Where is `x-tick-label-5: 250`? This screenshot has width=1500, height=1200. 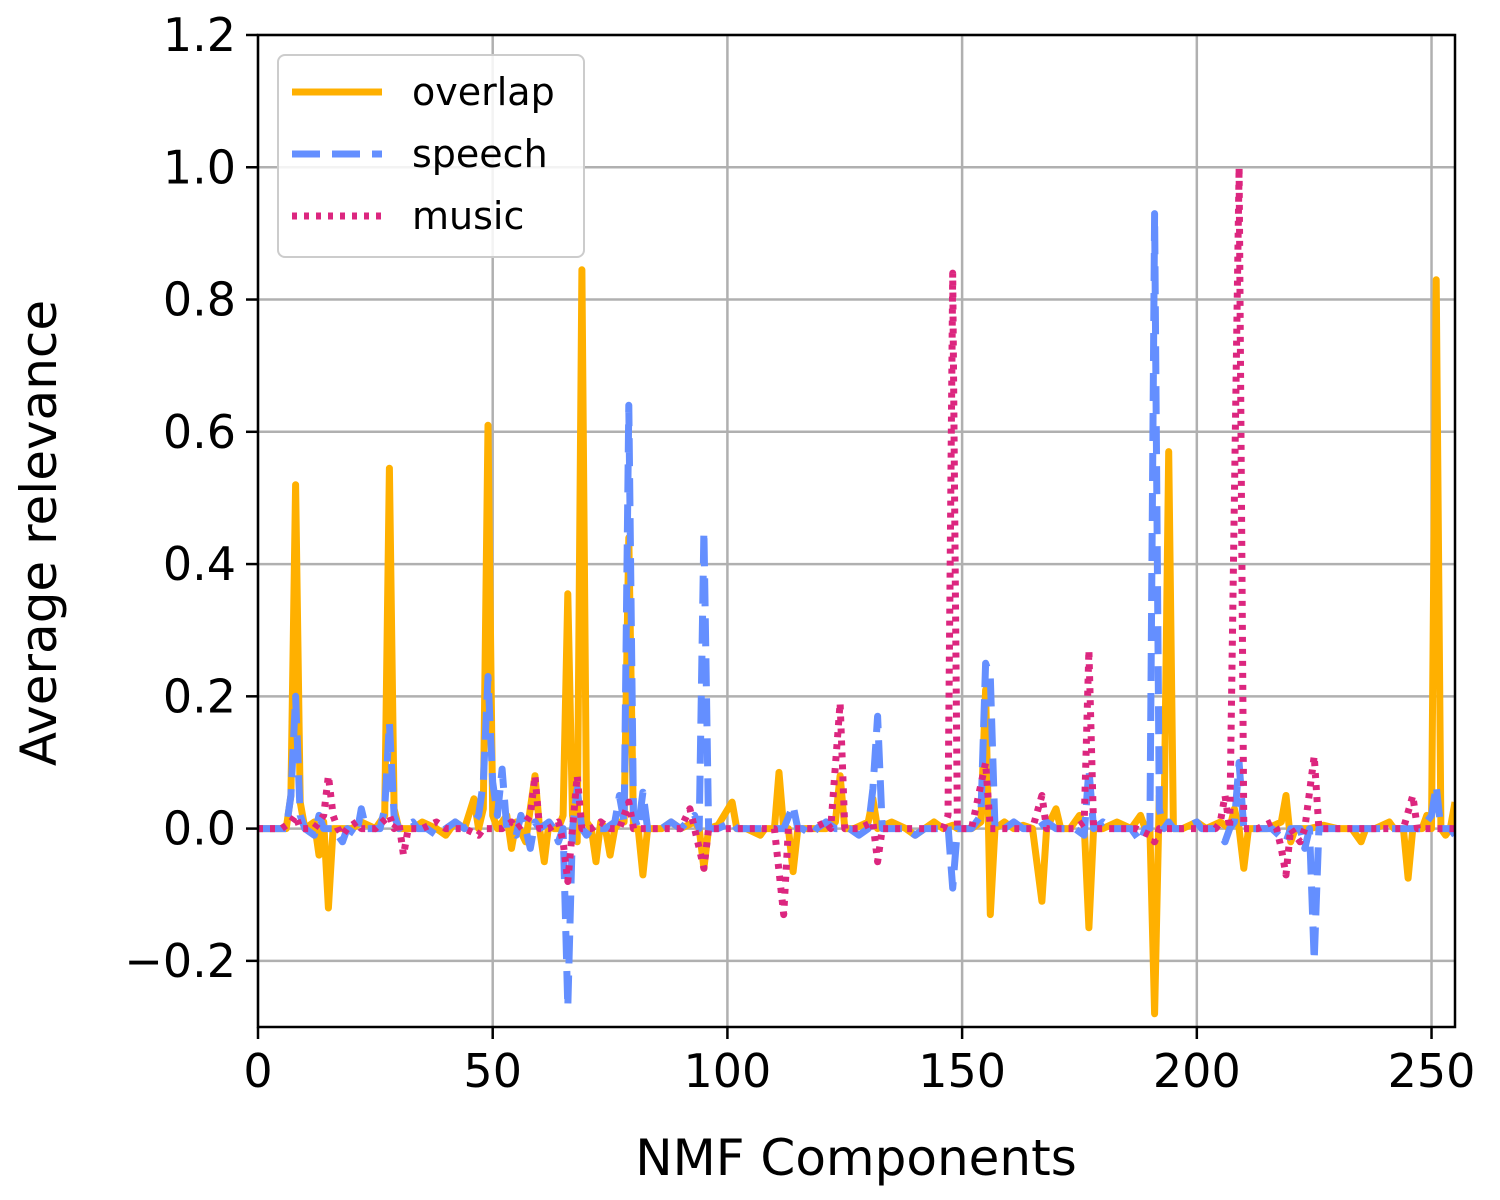 x-tick-label-5: 250 is located at coordinates (1432, 1071).